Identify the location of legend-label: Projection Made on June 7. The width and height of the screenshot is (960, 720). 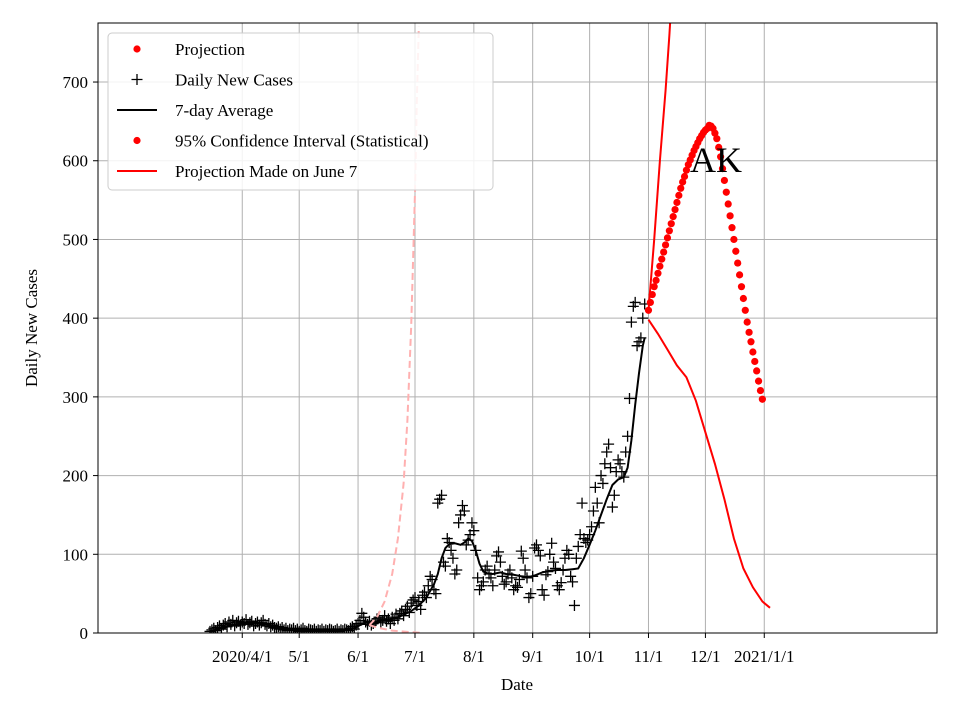
(266, 171).